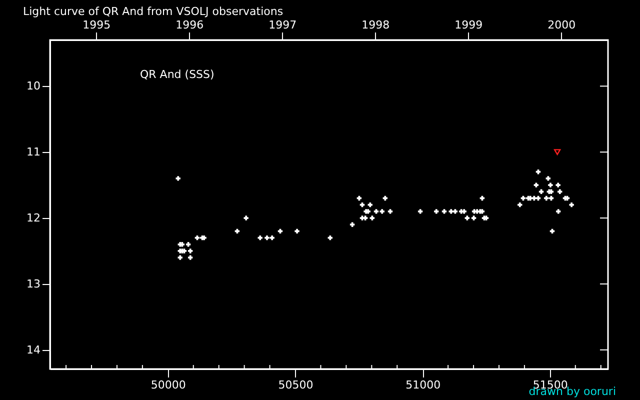 The image size is (640, 400). What do you see at coordinates (33, 283) in the screenshot?
I see `y-tick-label: 13` at bounding box center [33, 283].